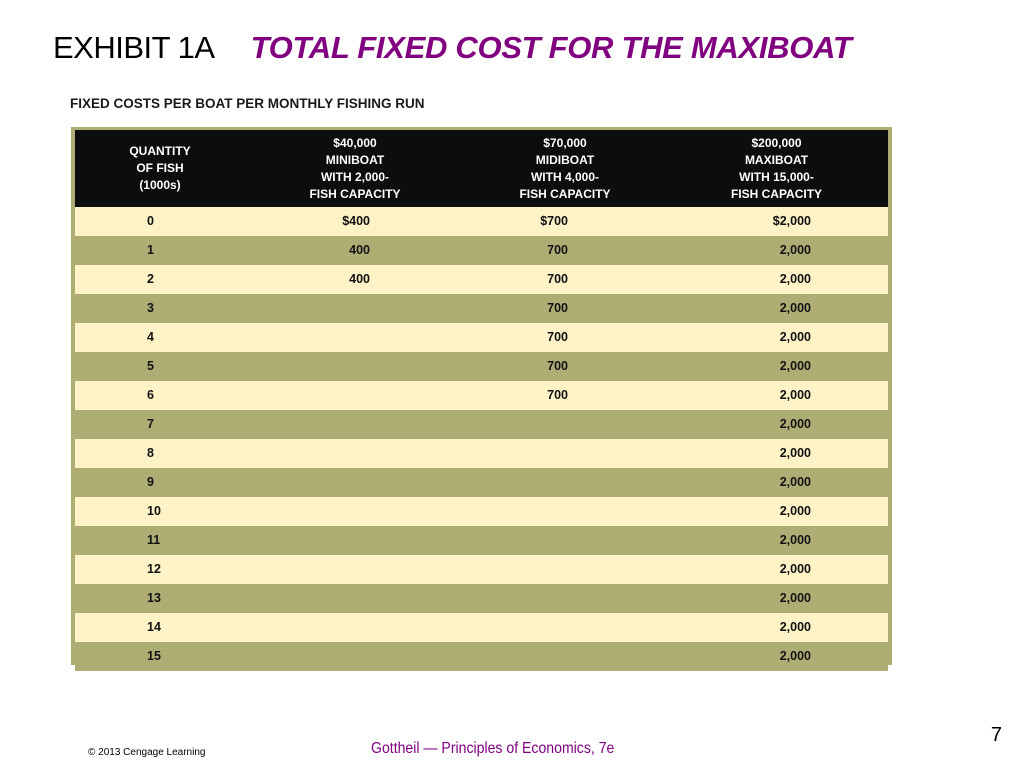  I want to click on table-row: 11 2,000, so click(481, 540).